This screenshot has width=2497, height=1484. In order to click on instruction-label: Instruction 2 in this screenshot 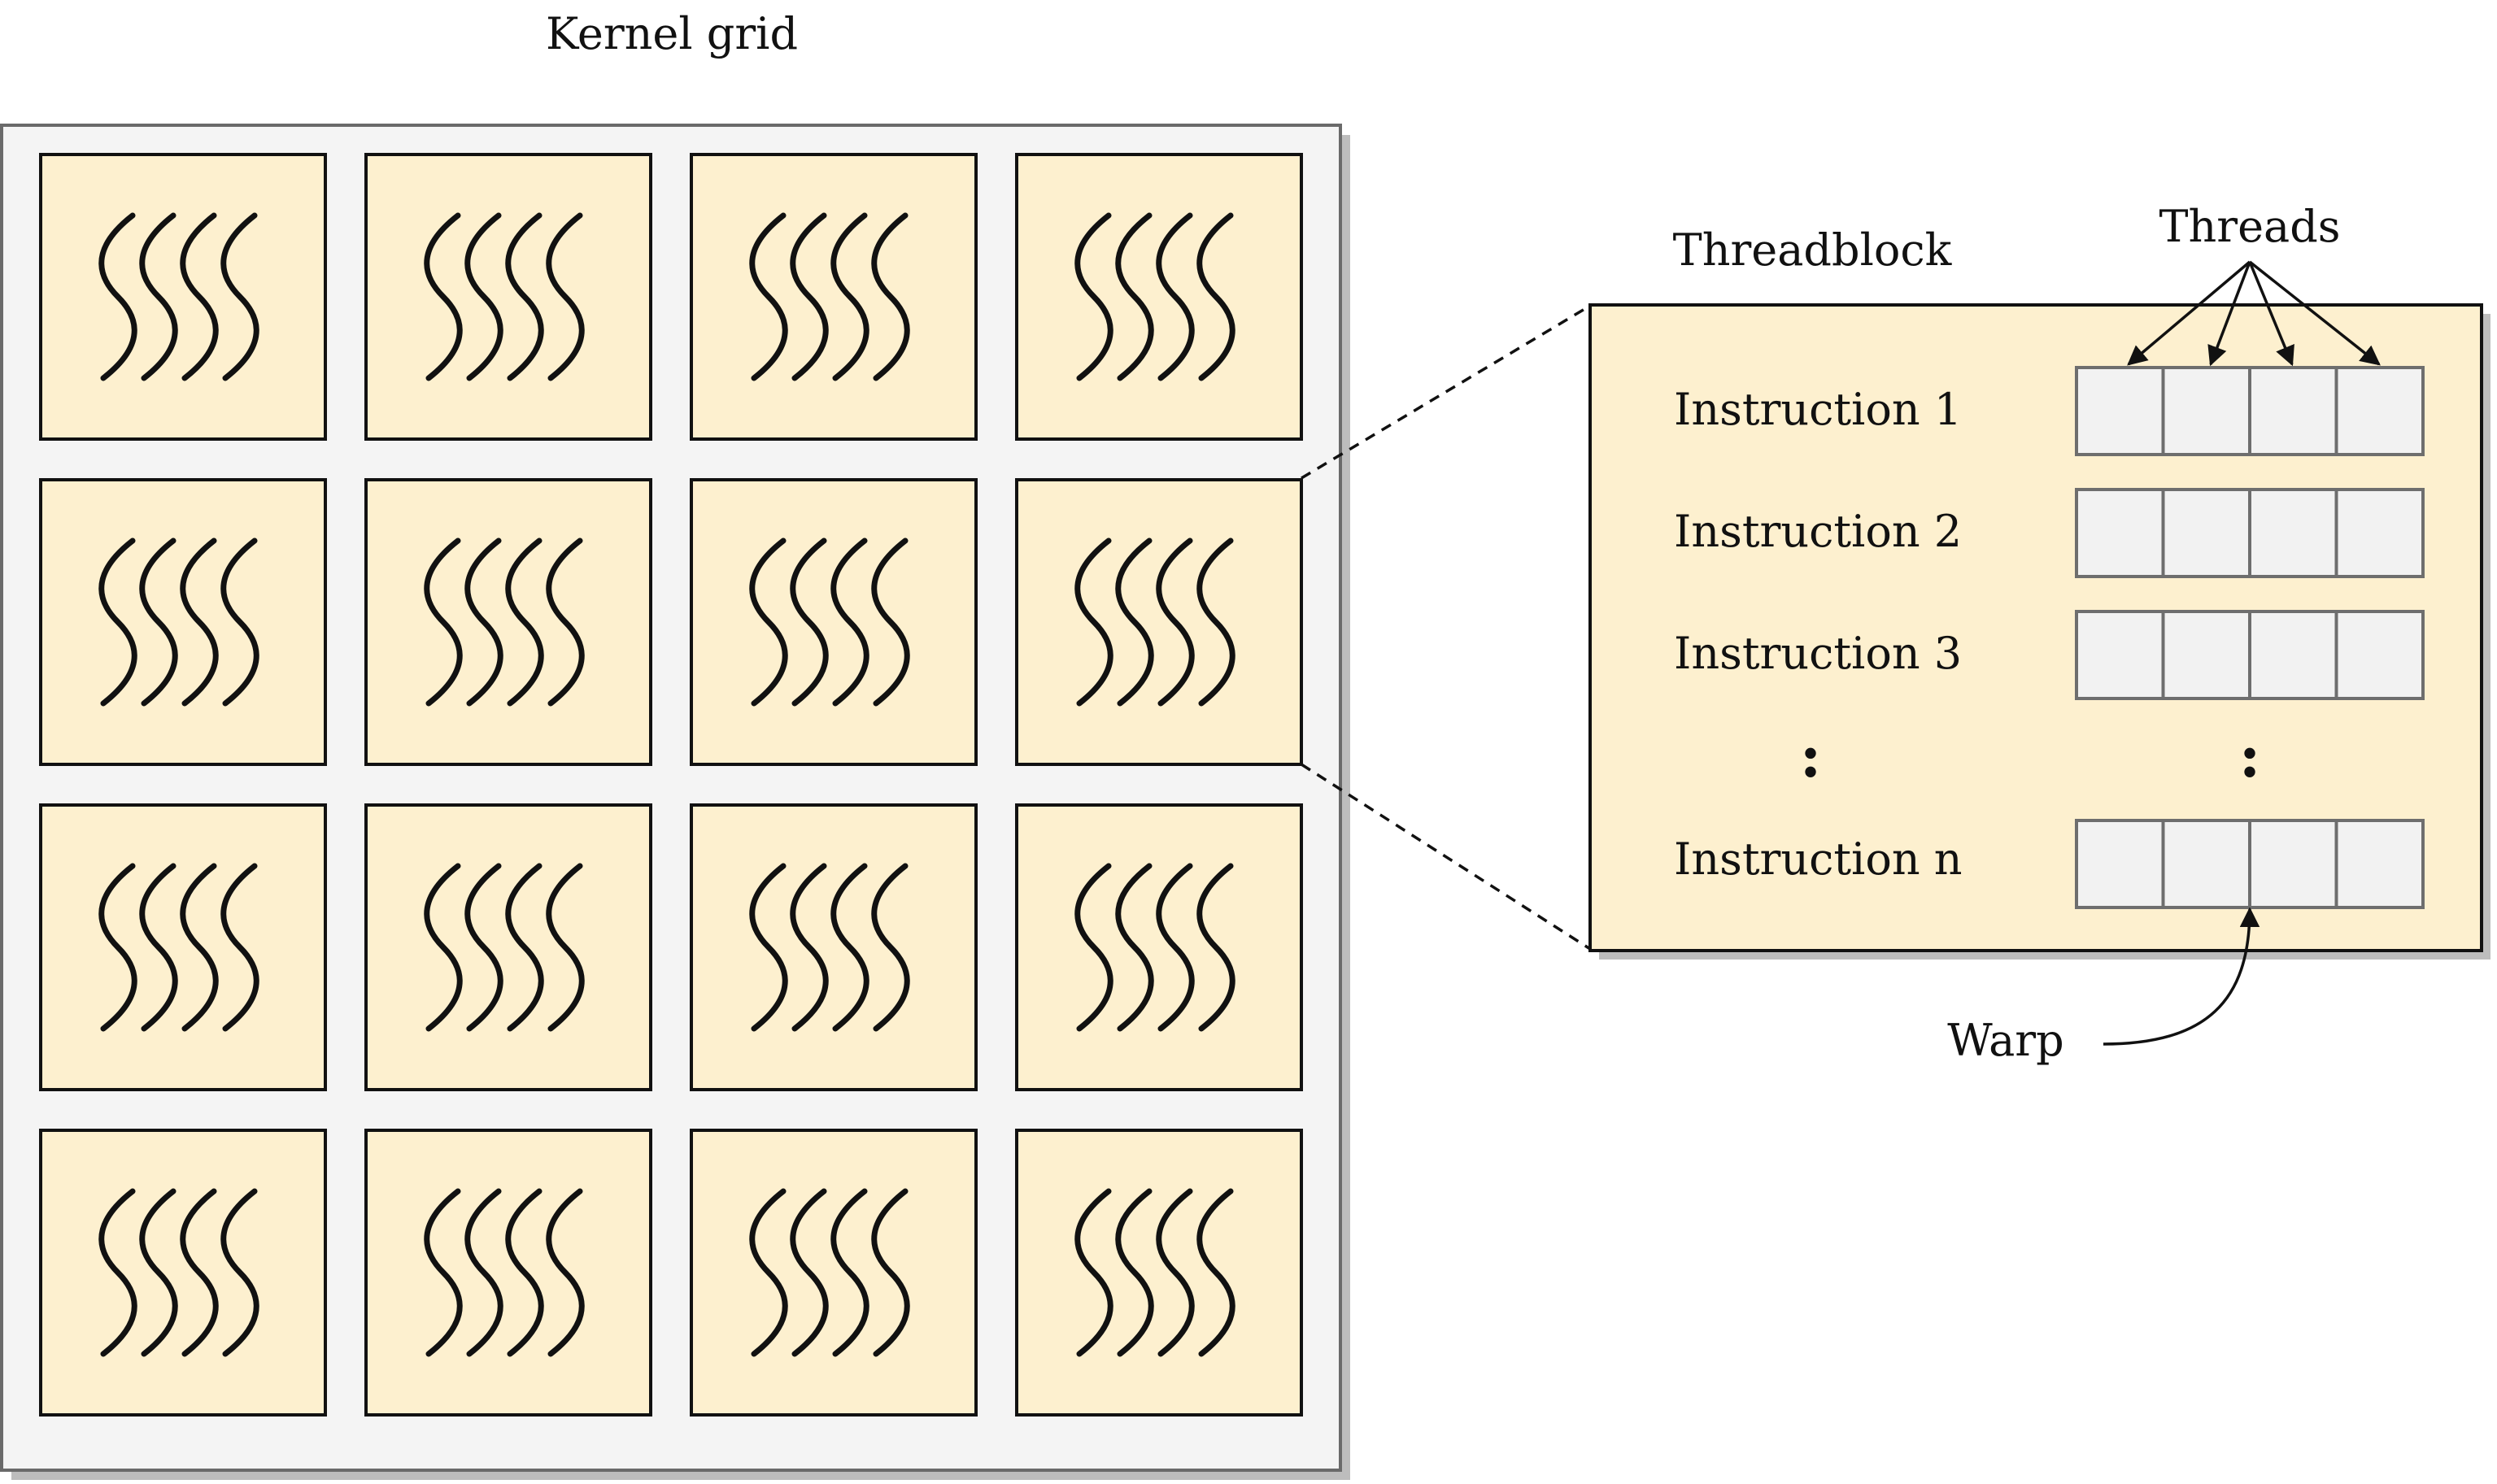, I will do `click(1818, 531)`.